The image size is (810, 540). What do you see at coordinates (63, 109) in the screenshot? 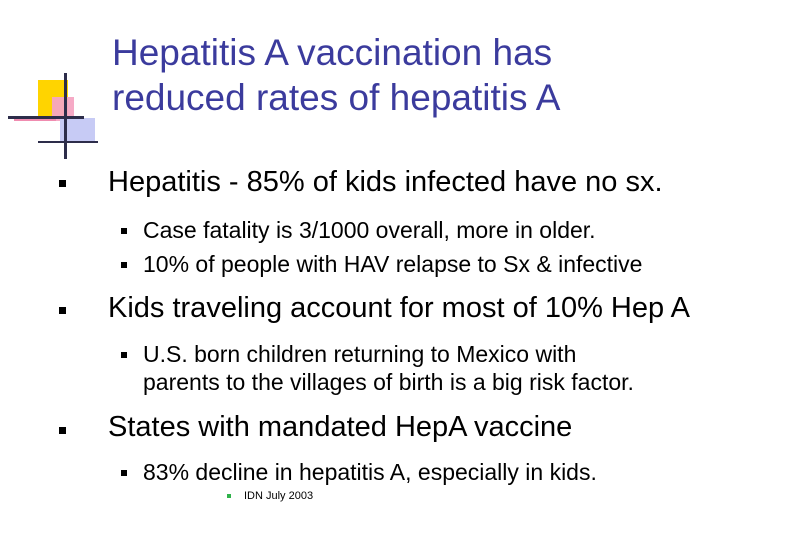
I see `decor-pink-square` at bounding box center [63, 109].